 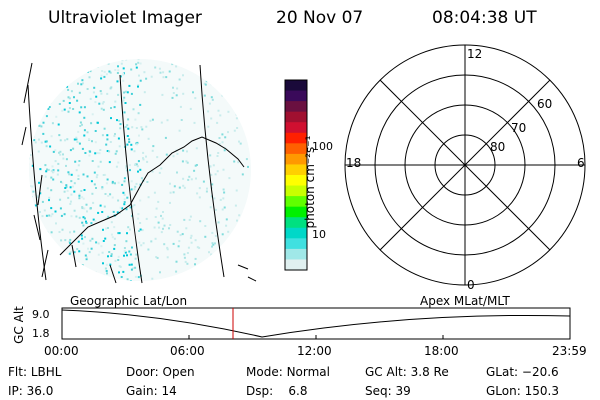 I want to click on colorbar-tick: 100, so click(x=322, y=146).